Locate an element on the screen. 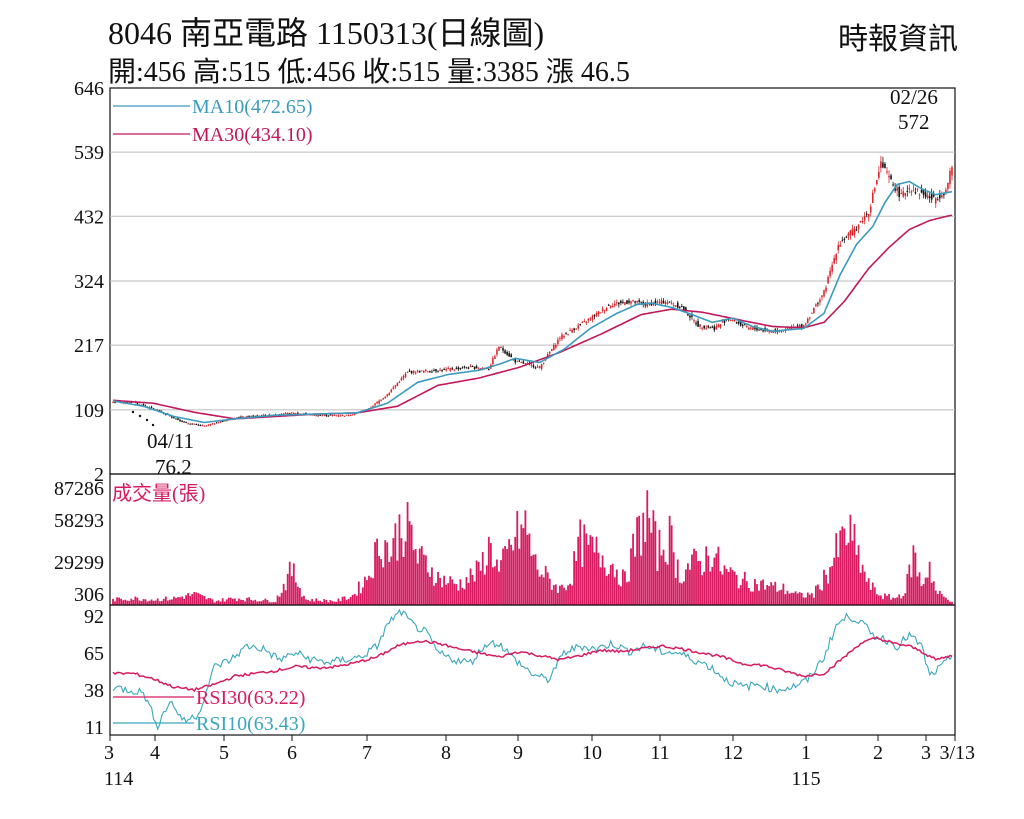 The image size is (1024, 819). x-axis-month-label: 3/13 is located at coordinates (957, 753).